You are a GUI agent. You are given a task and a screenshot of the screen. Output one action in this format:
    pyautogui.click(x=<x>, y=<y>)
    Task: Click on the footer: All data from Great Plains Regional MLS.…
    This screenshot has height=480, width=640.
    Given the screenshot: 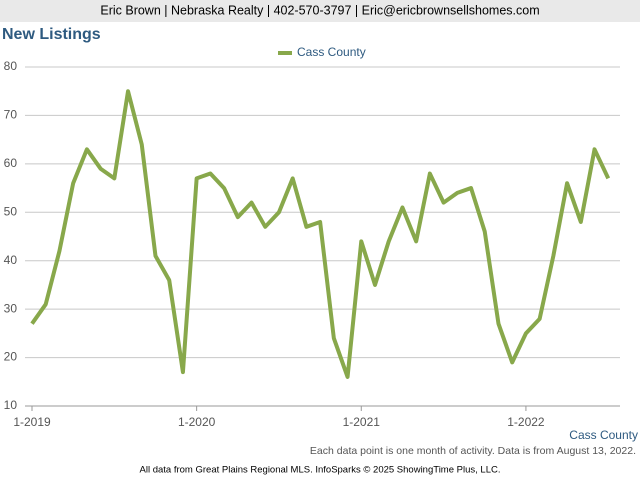 What is the action you would take?
    pyautogui.click(x=320, y=470)
    